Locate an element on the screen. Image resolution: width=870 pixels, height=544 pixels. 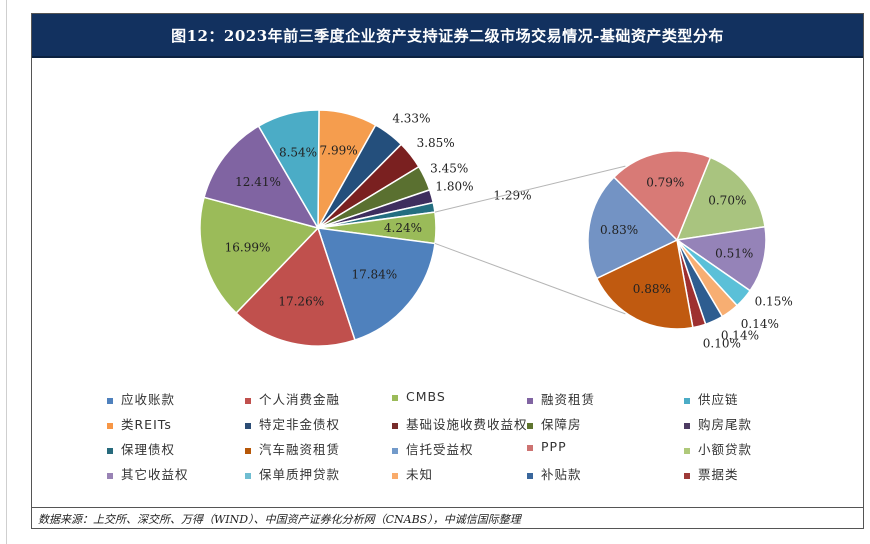
title-bar: 图12：2023年前三季度企业资产支持证券二级市场交易情况-基础资产类型分布 is located at coordinates (447, 36).